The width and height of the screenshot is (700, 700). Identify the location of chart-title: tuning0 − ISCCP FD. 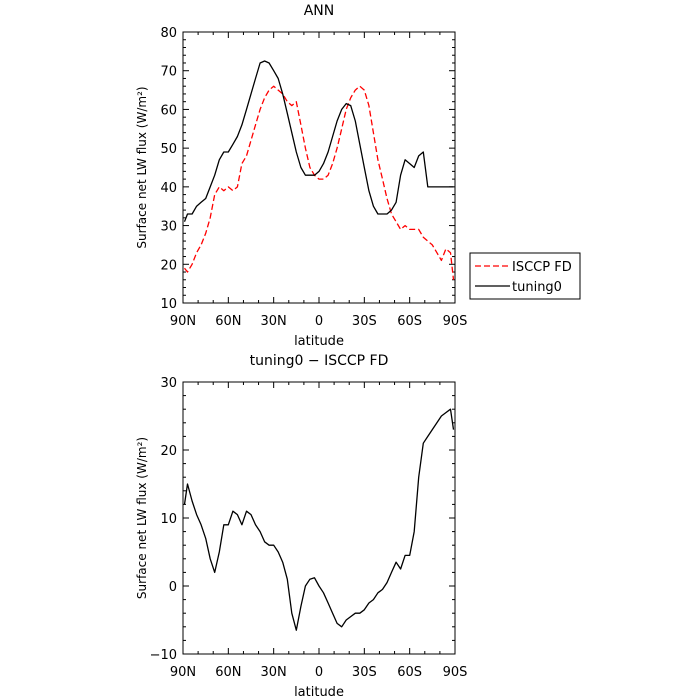
(319, 361).